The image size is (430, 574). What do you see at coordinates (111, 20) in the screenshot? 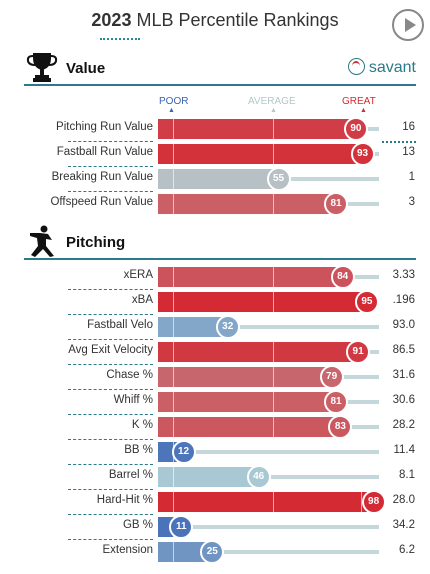
I see `title-year: 2023` at bounding box center [111, 20].